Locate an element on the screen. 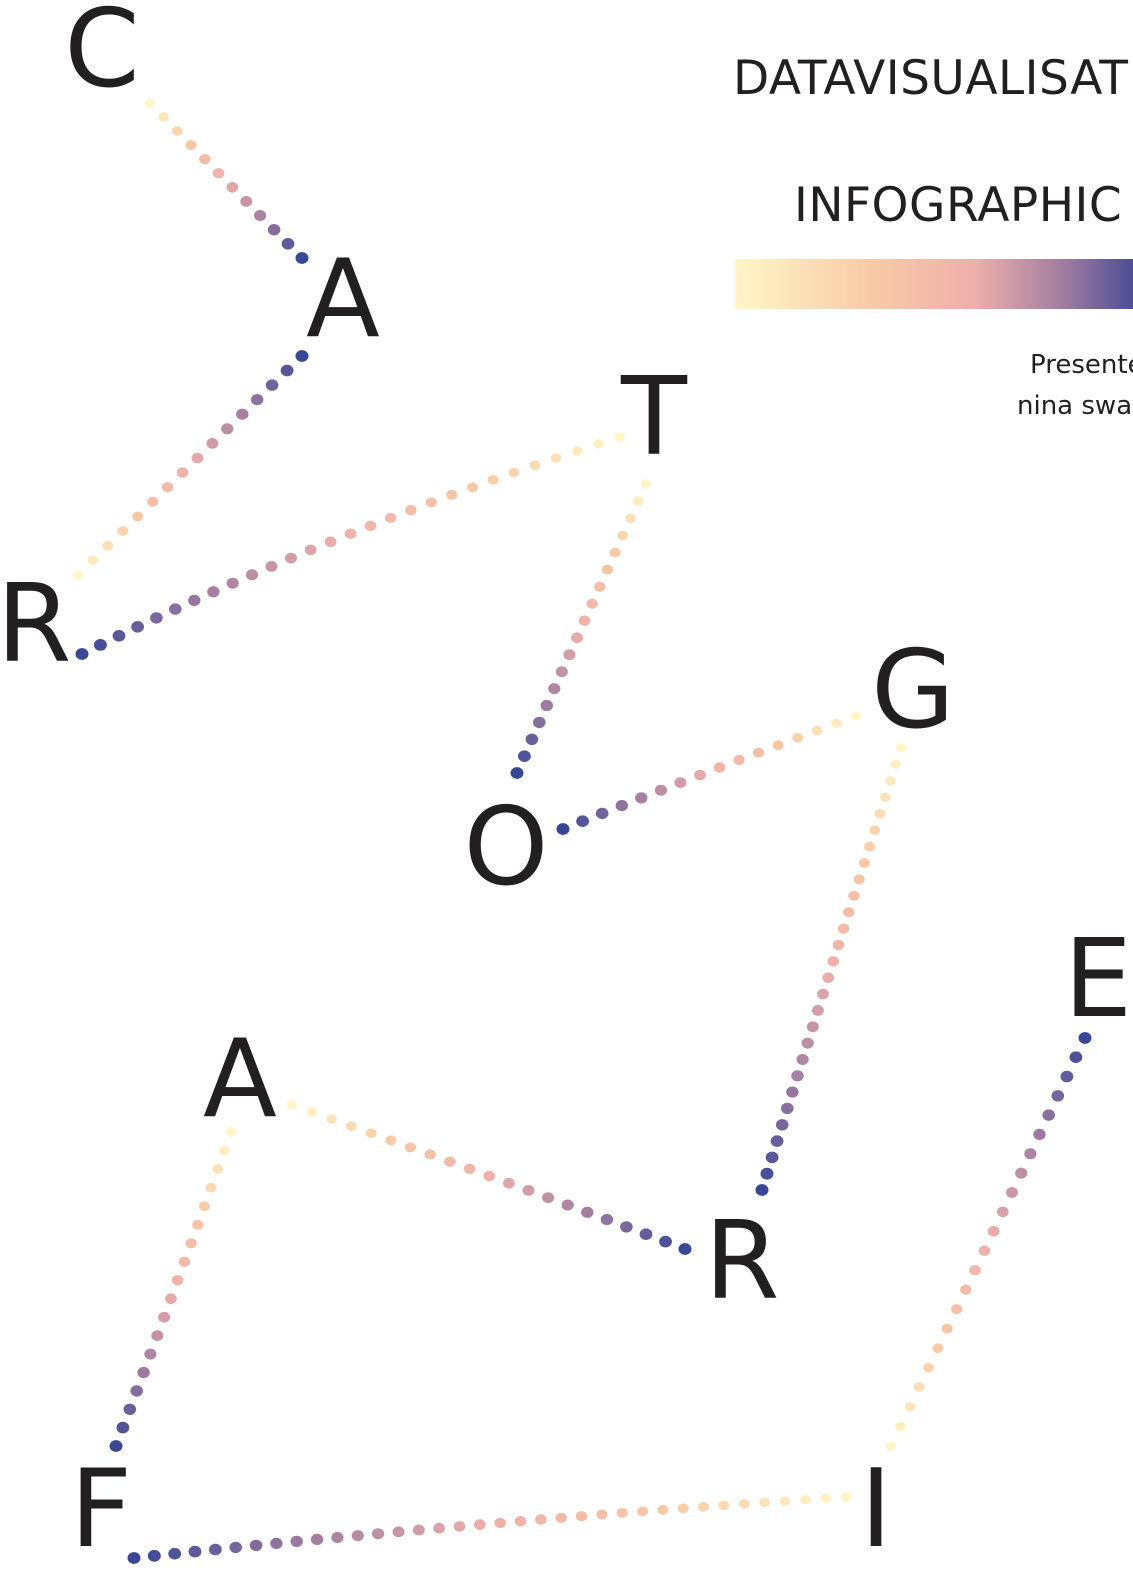 The width and height of the screenshot is (1133, 1580). letter-f: F is located at coordinates (101, 1509).